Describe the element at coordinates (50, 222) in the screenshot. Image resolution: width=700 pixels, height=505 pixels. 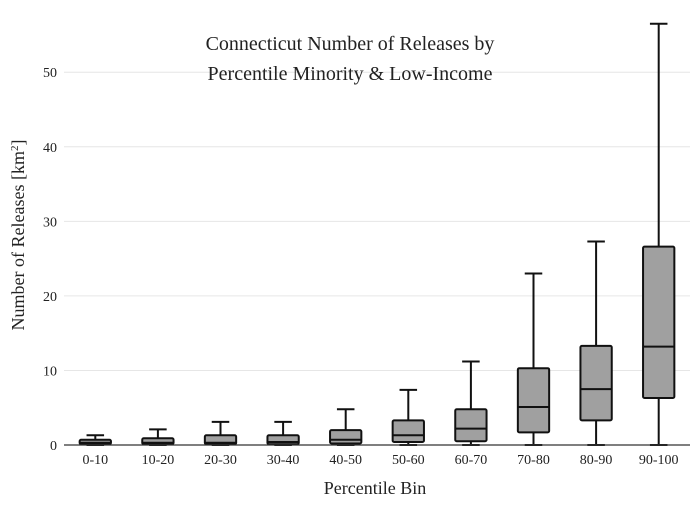
I see `y-tick-label: 30` at that location.